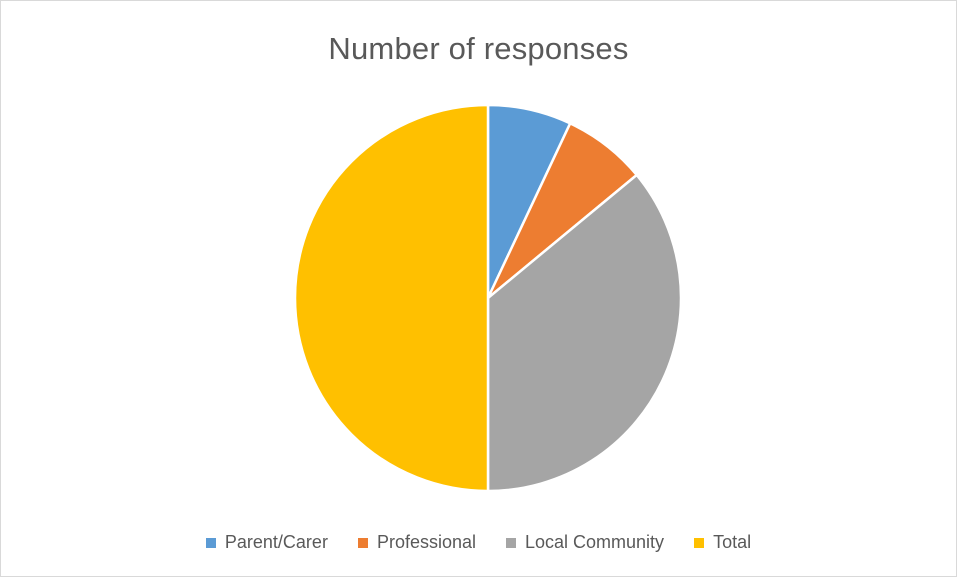 The image size is (957, 577). What do you see at coordinates (426, 542) in the screenshot?
I see `legend-label-professional: Professional` at bounding box center [426, 542].